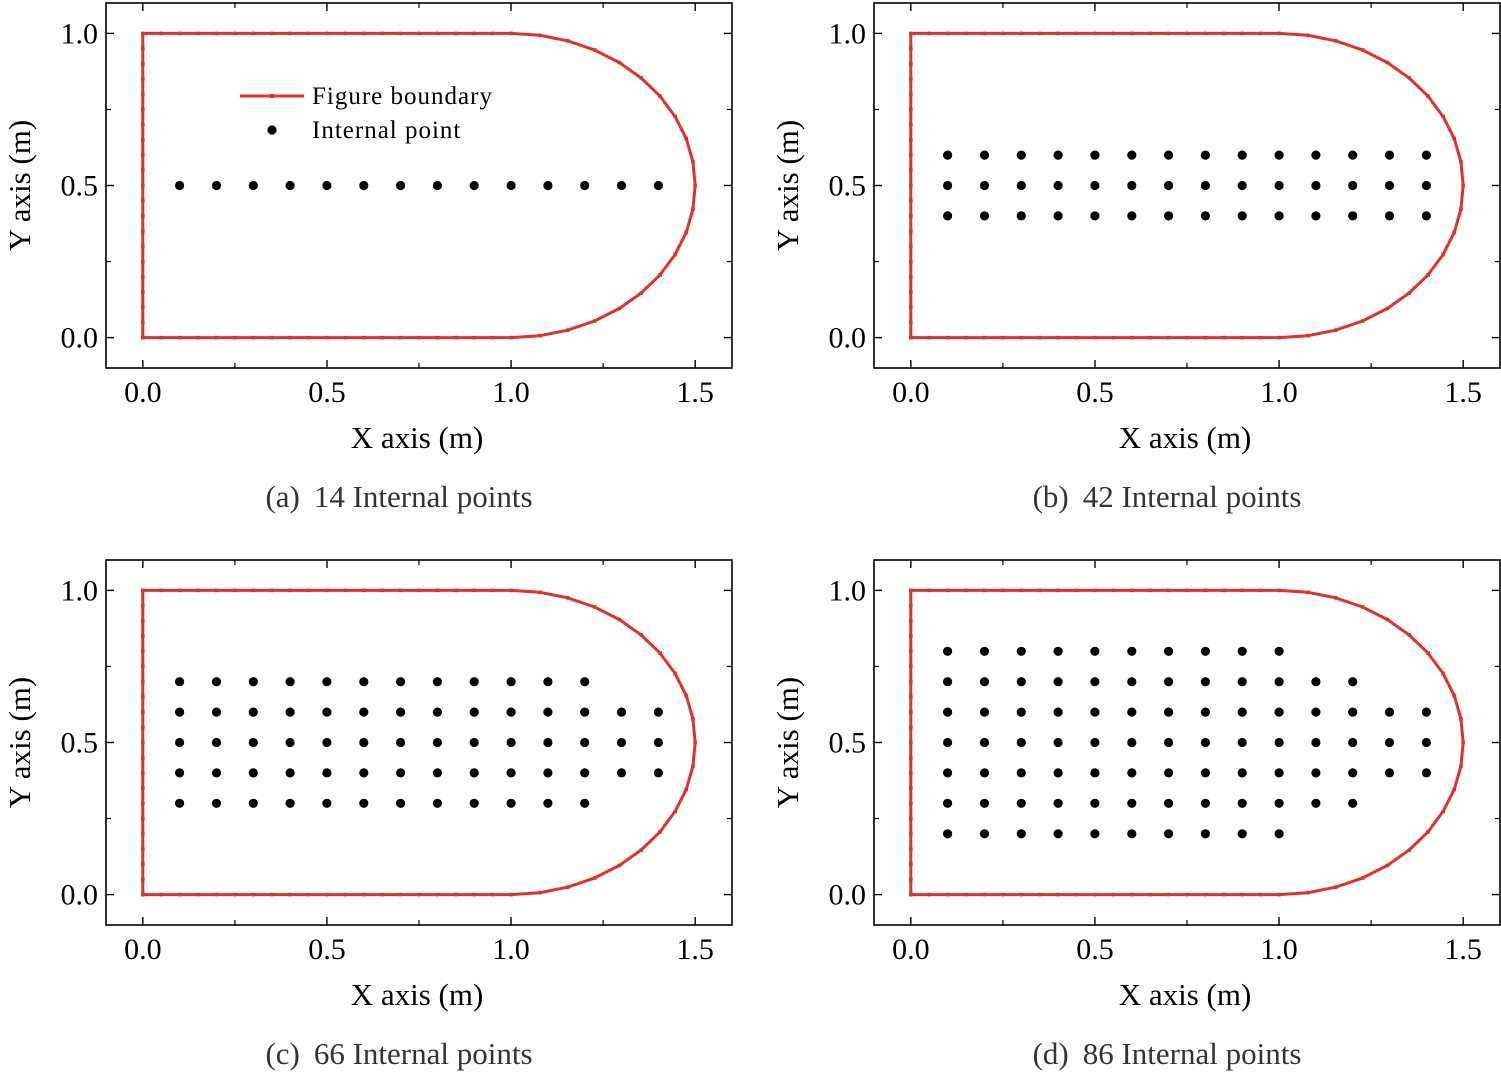 The height and width of the screenshot is (1072, 1501). I want to click on y-tick-label: 0.5, so click(848, 186).